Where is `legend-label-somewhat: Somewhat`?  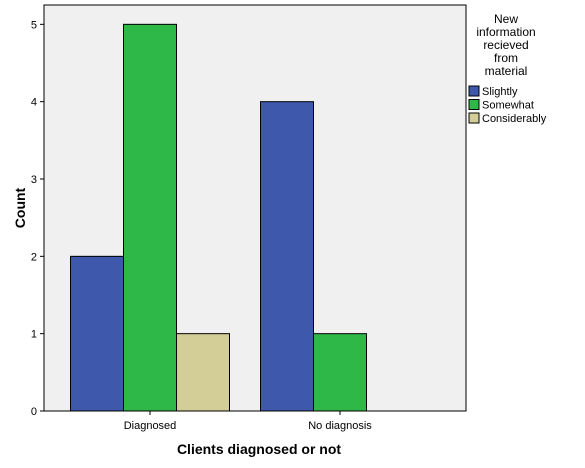 legend-label-somewhat: Somewhat is located at coordinates (508, 106).